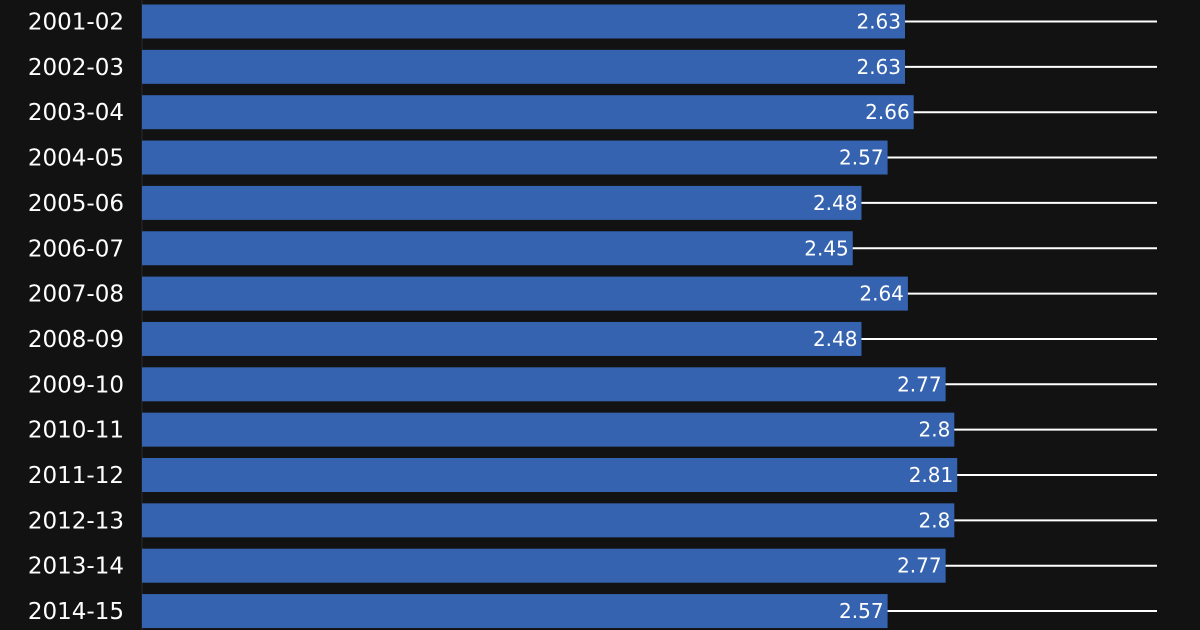  What do you see at coordinates (861, 611) in the screenshot?
I see `value-label-2014-15: 2.57` at bounding box center [861, 611].